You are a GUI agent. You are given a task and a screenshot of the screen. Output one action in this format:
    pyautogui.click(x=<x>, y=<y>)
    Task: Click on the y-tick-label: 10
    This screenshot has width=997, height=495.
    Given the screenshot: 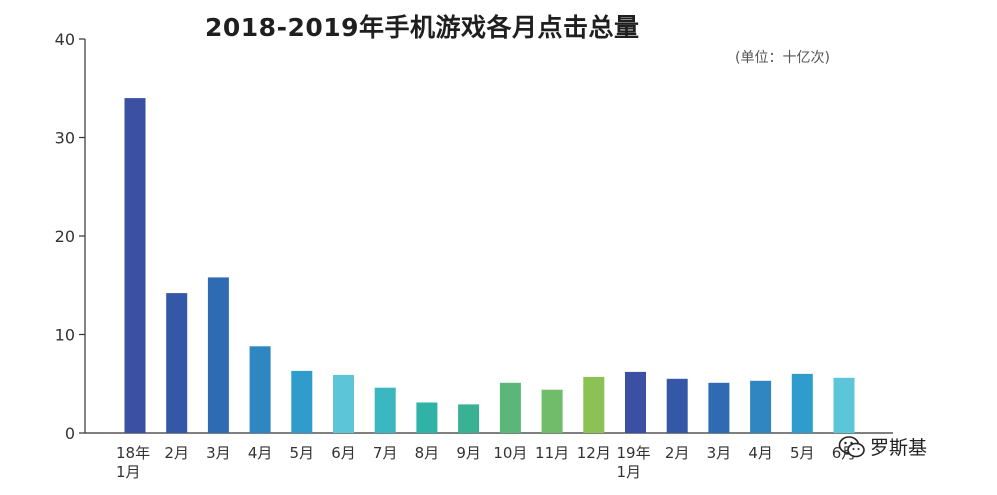 What is the action you would take?
    pyautogui.click(x=65, y=335)
    